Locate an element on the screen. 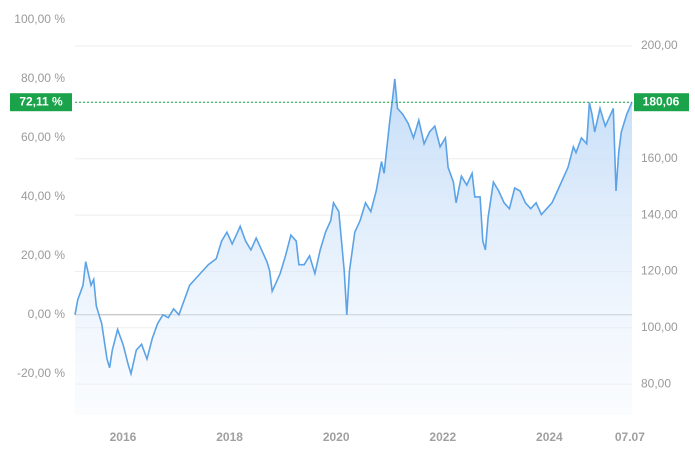 This screenshot has height=471, width=695. last-value-tag is located at coordinates (41, 102).